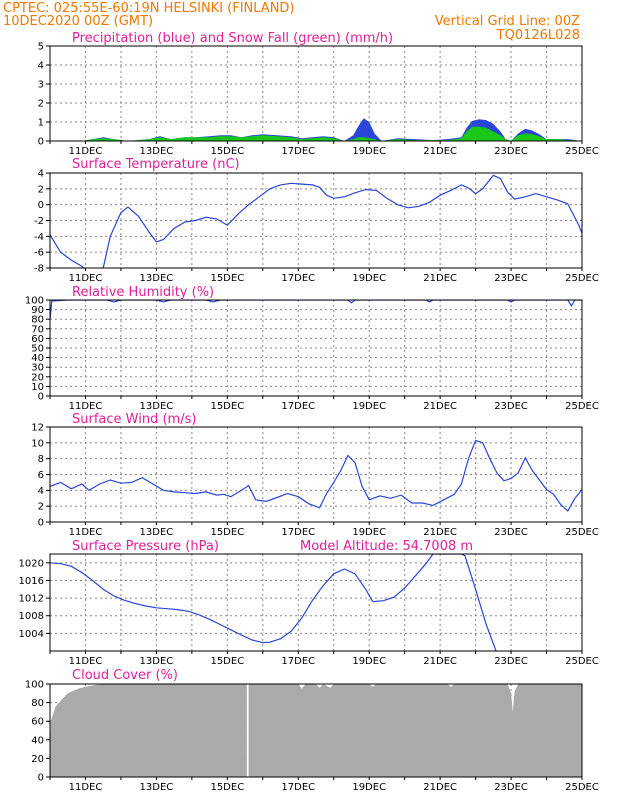  What do you see at coordinates (134, 419) in the screenshot?
I see `panel-title: Surface Wind (m/s)` at bounding box center [134, 419].